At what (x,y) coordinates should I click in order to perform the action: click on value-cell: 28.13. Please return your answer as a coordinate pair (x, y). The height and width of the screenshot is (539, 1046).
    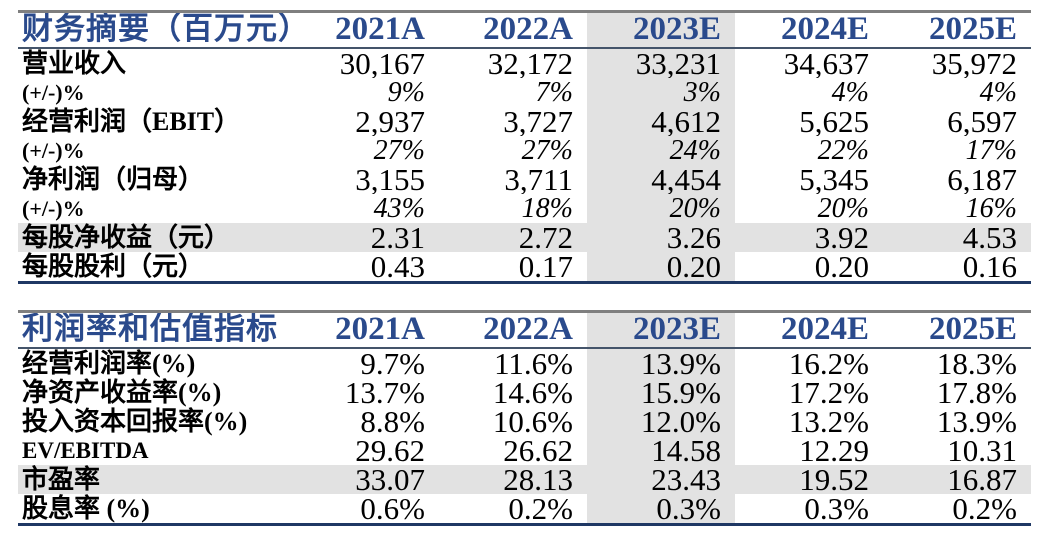
    Looking at the image, I should click on (513, 479).